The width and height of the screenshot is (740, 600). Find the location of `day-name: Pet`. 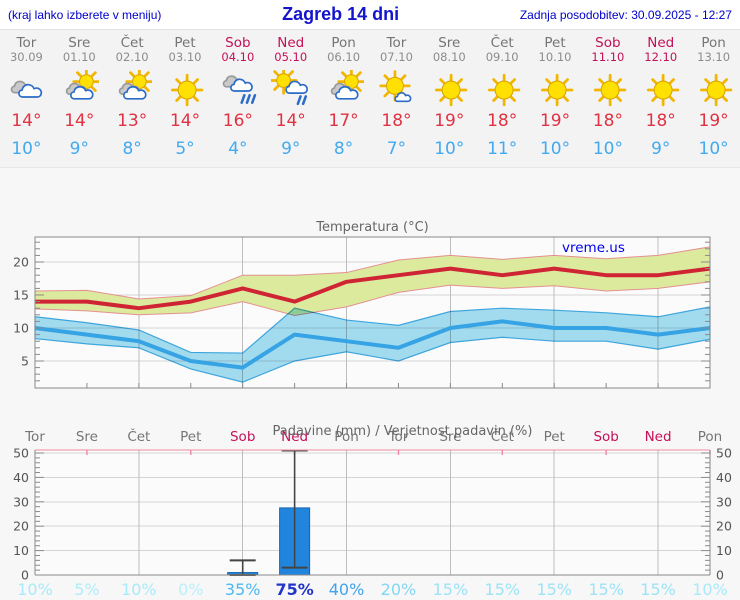

day-name: Pet is located at coordinates (185, 43).